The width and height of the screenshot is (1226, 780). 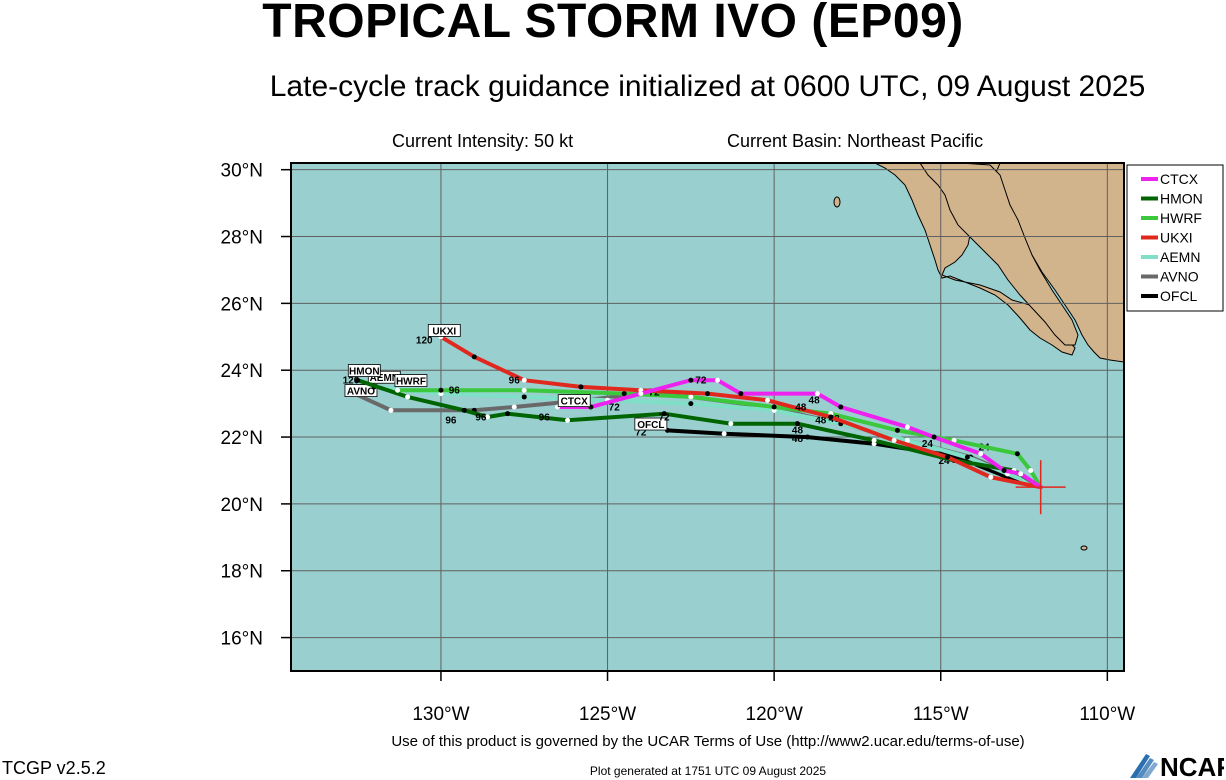 I want to click on x-tick-label: 120°W, so click(x=774, y=714).